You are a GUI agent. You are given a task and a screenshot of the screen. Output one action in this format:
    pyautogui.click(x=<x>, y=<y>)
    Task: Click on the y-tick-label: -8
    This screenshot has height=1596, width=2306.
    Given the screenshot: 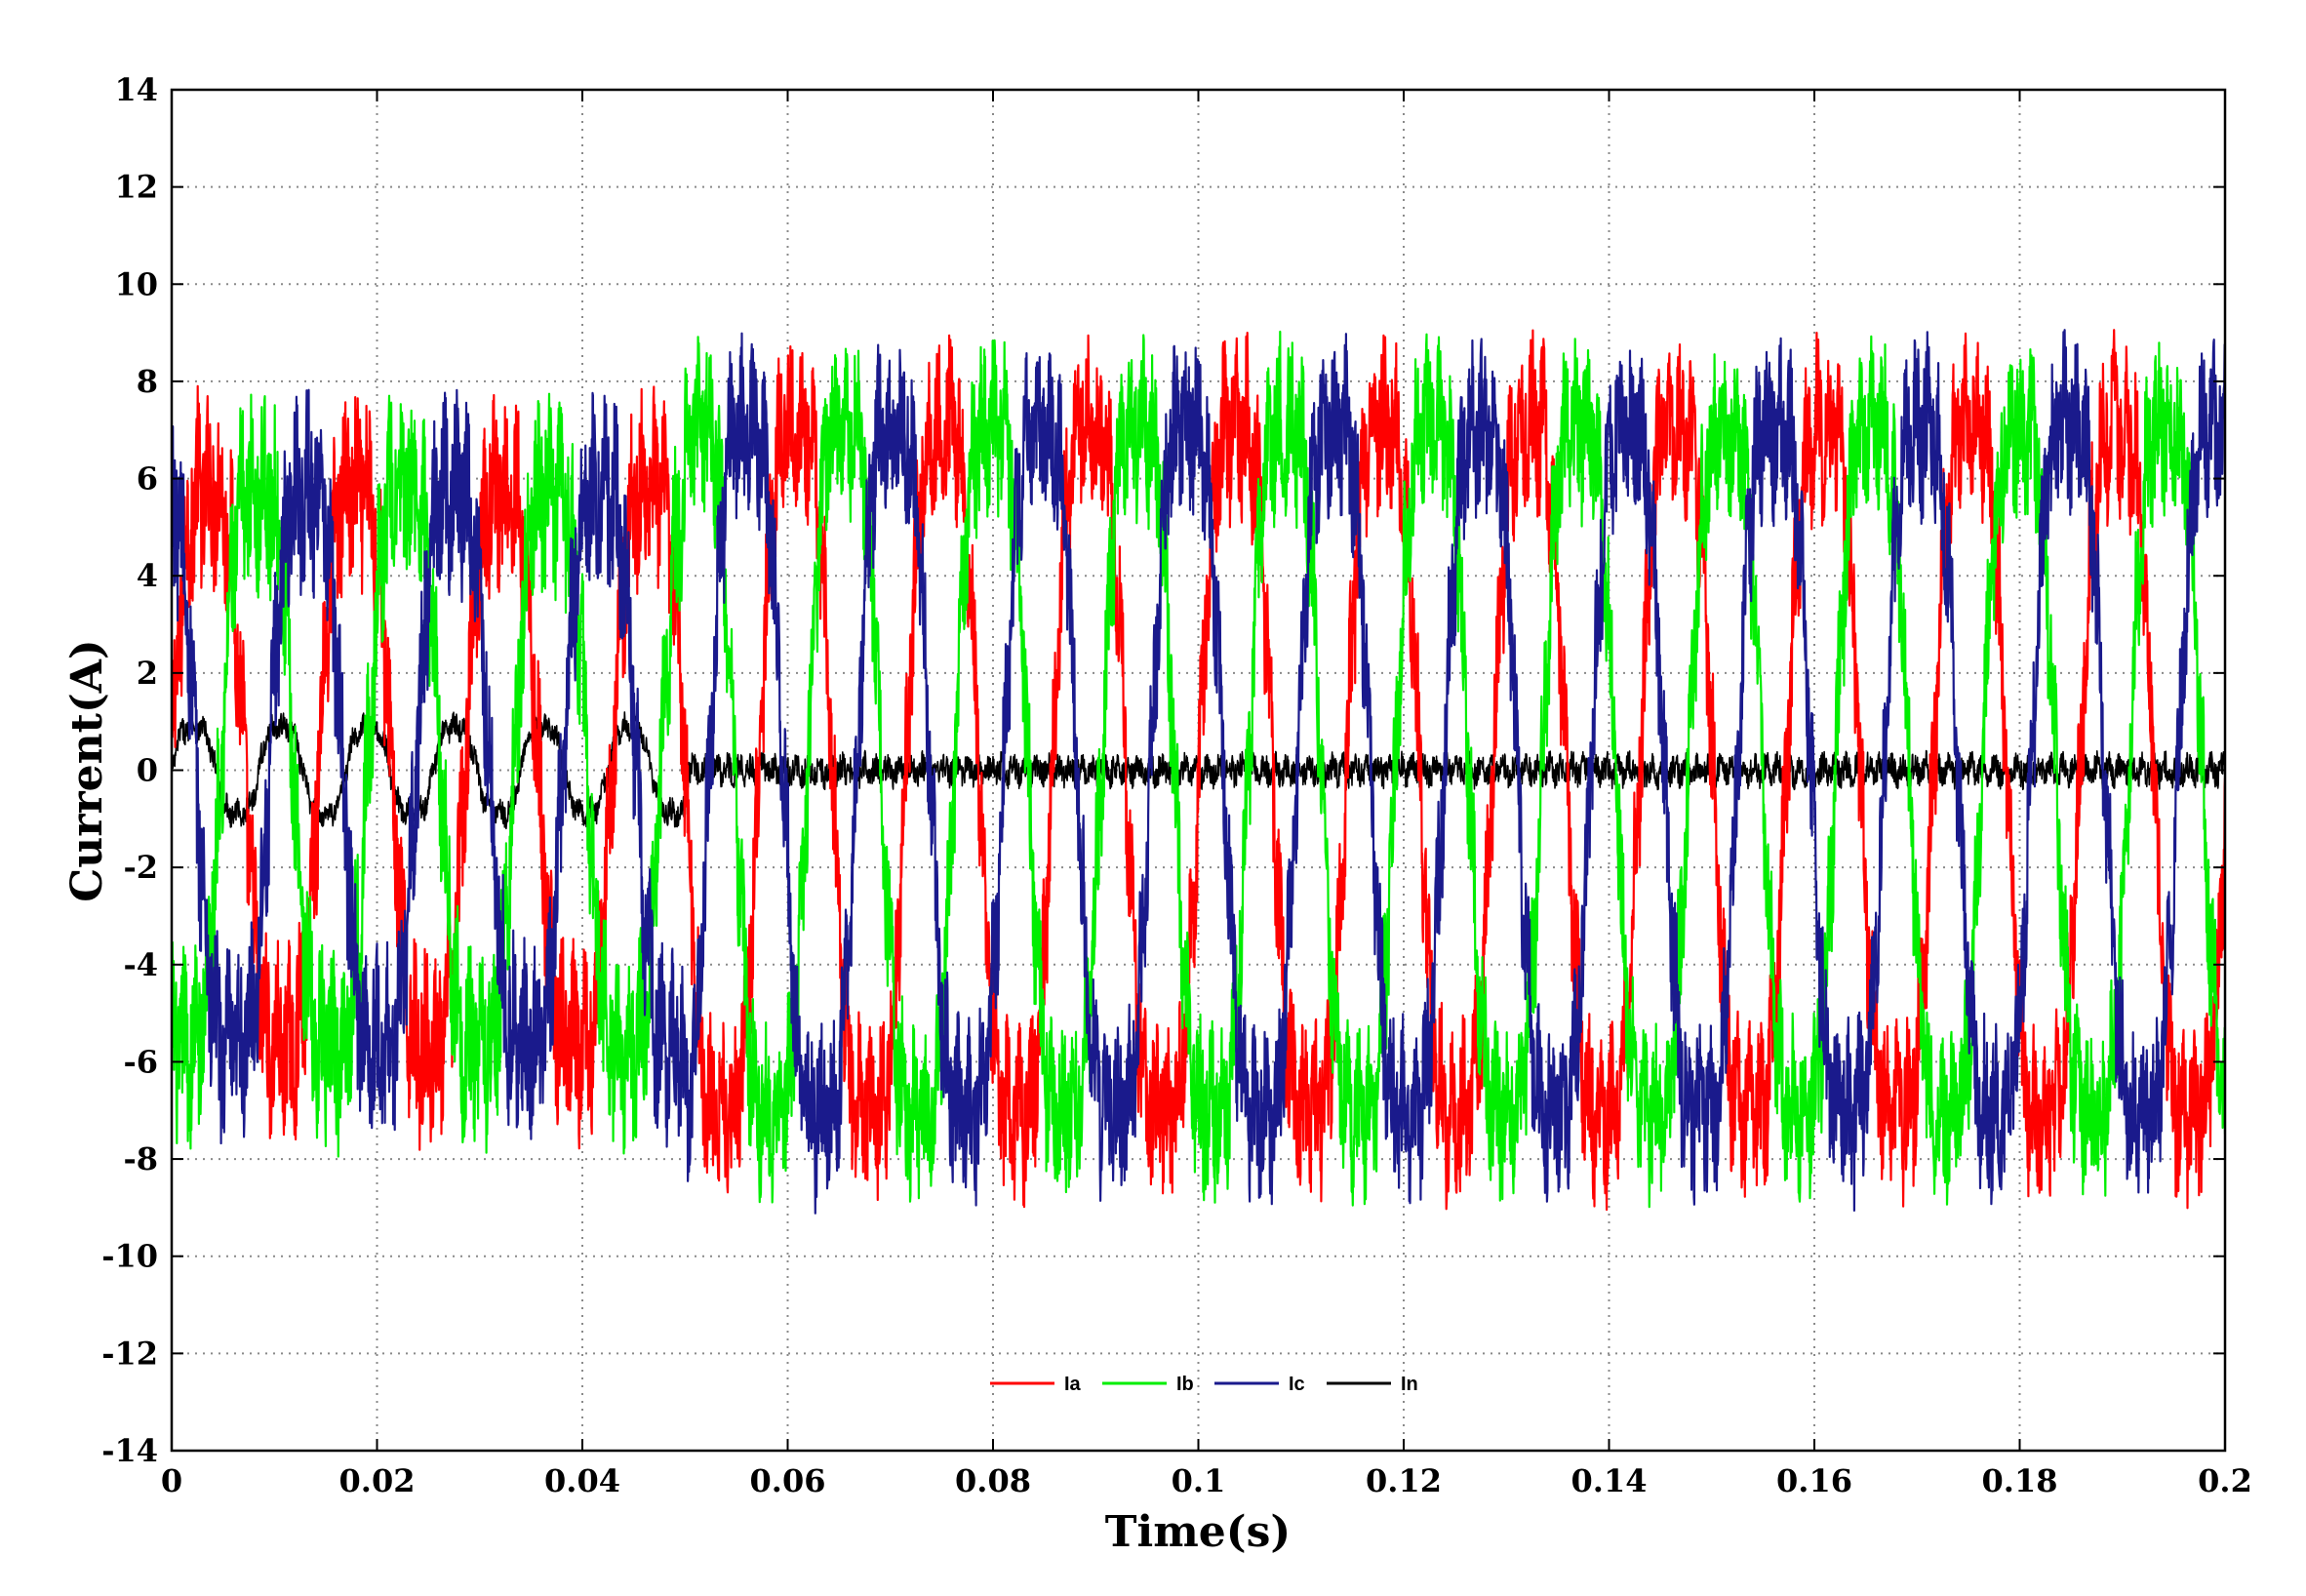 What is the action you would take?
    pyautogui.click(x=140, y=1159)
    